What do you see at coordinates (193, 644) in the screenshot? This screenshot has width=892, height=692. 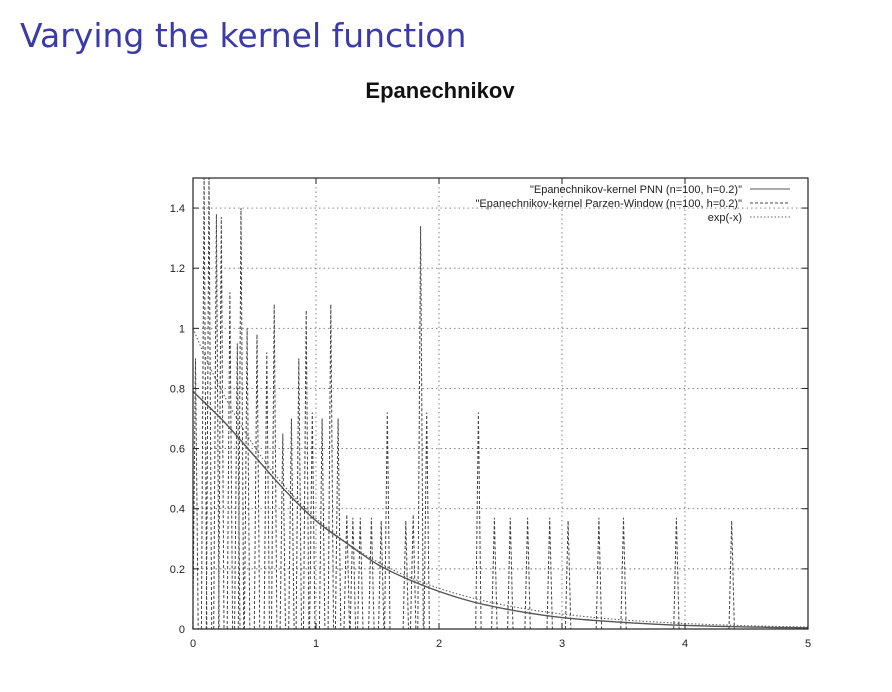 I see `x-tick-label: 0` at bounding box center [193, 644].